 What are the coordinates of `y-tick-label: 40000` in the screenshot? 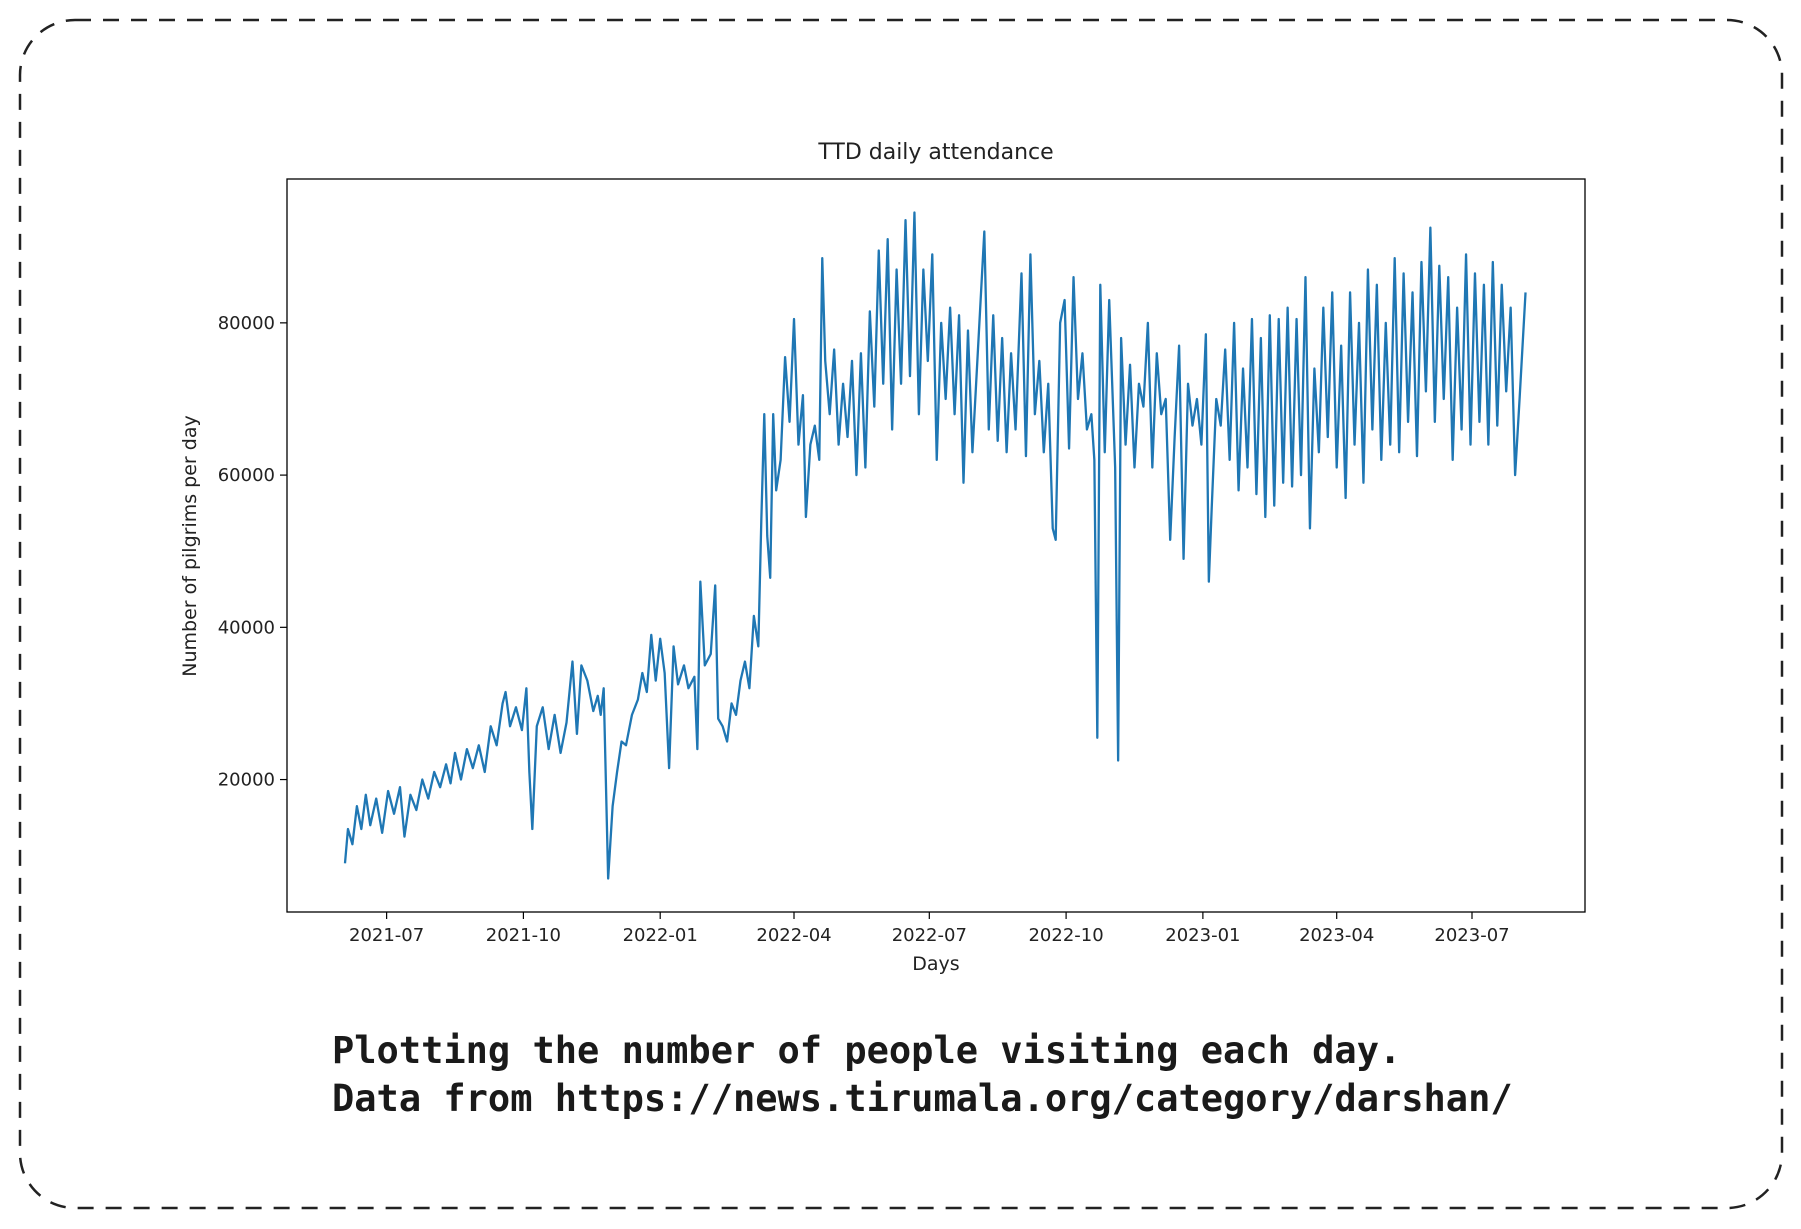 It's located at (246, 627).